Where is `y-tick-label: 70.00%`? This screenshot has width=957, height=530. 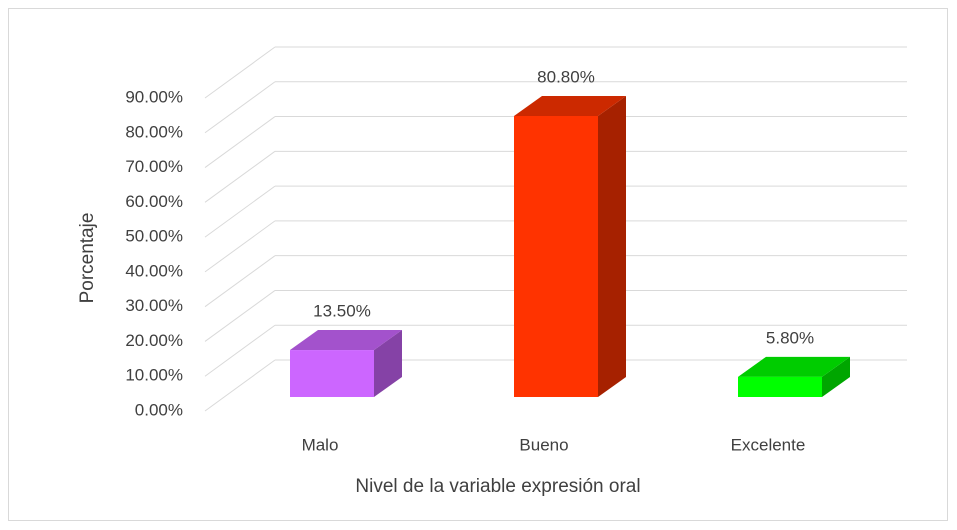
y-tick-label: 70.00% is located at coordinates (154, 166).